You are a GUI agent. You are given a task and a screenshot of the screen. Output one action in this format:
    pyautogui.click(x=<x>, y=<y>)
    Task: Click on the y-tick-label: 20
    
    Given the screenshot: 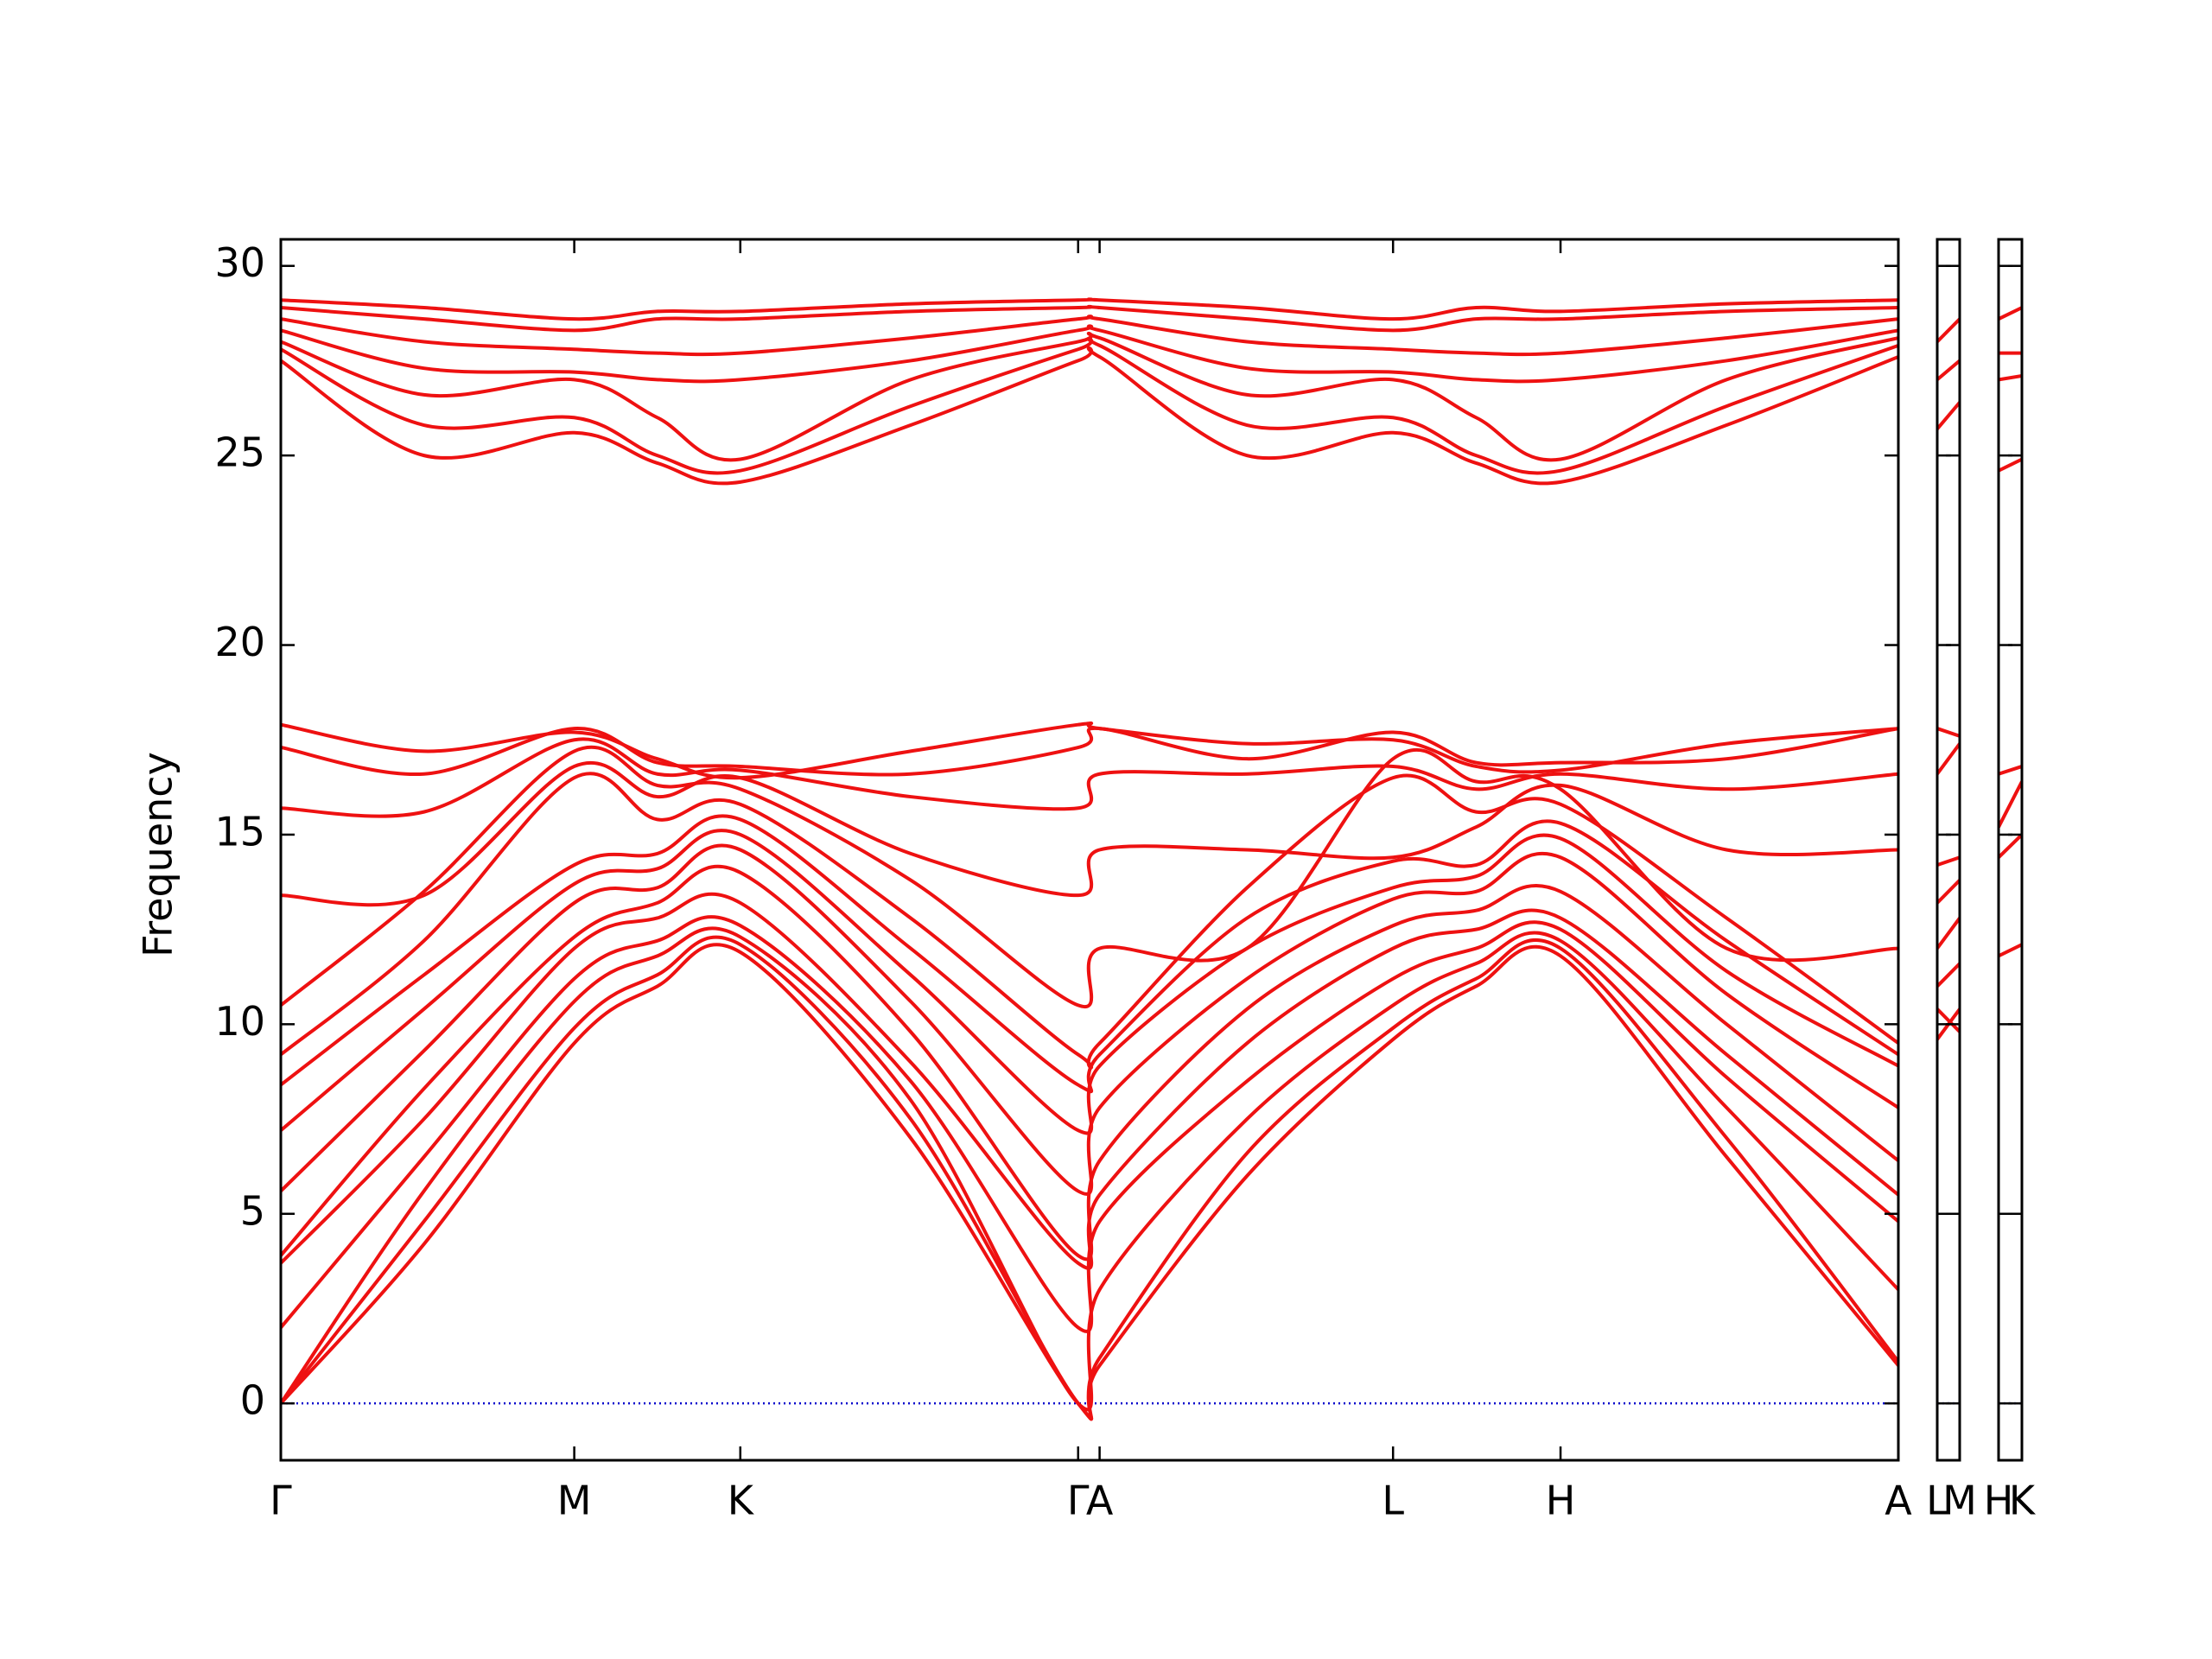 What is the action you would take?
    pyautogui.click(x=239, y=642)
    